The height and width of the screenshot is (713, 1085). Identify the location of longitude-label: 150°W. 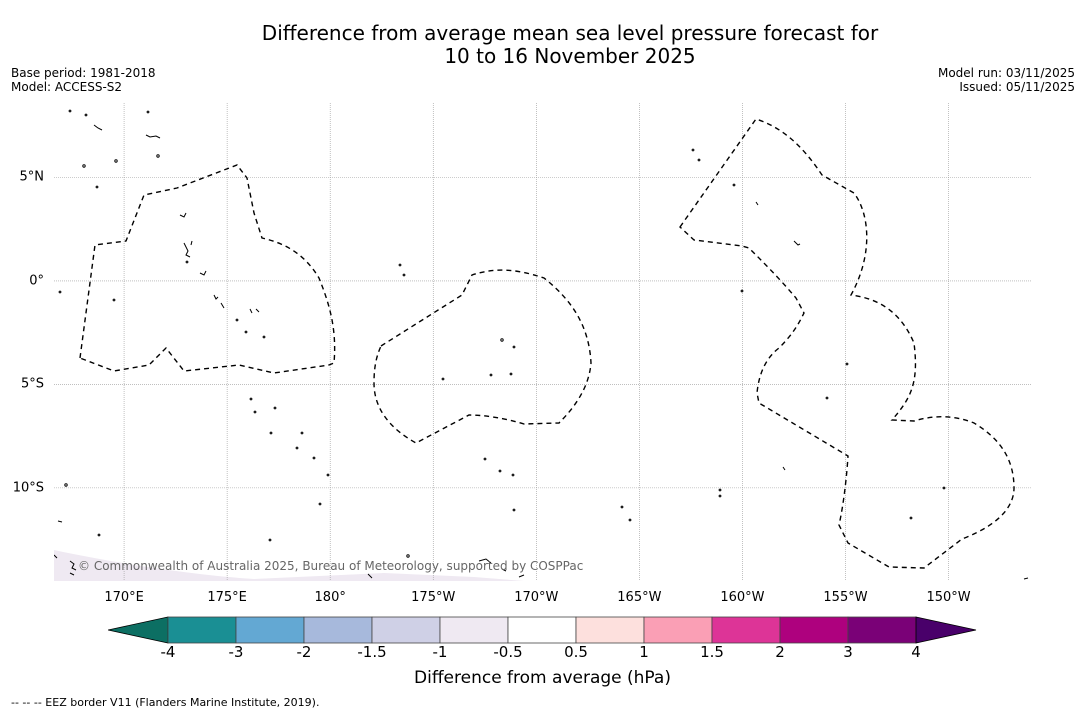
(948, 597).